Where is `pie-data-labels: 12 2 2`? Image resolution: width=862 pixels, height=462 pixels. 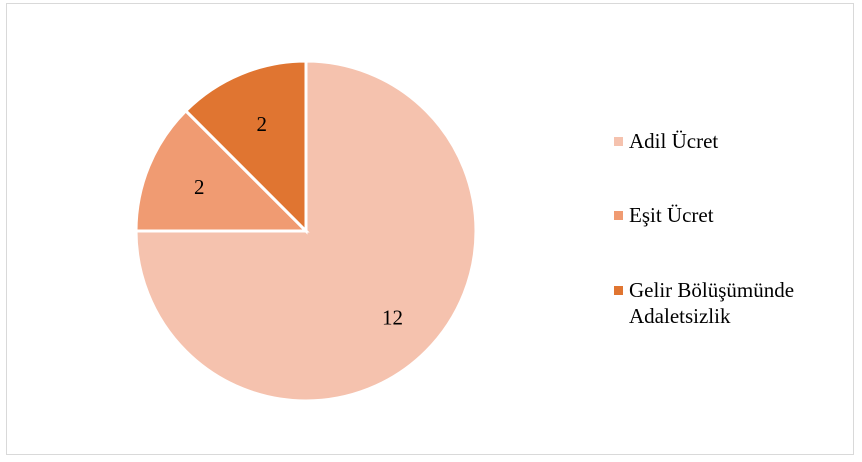 pie-data-labels: 12 2 2 is located at coordinates (298, 220).